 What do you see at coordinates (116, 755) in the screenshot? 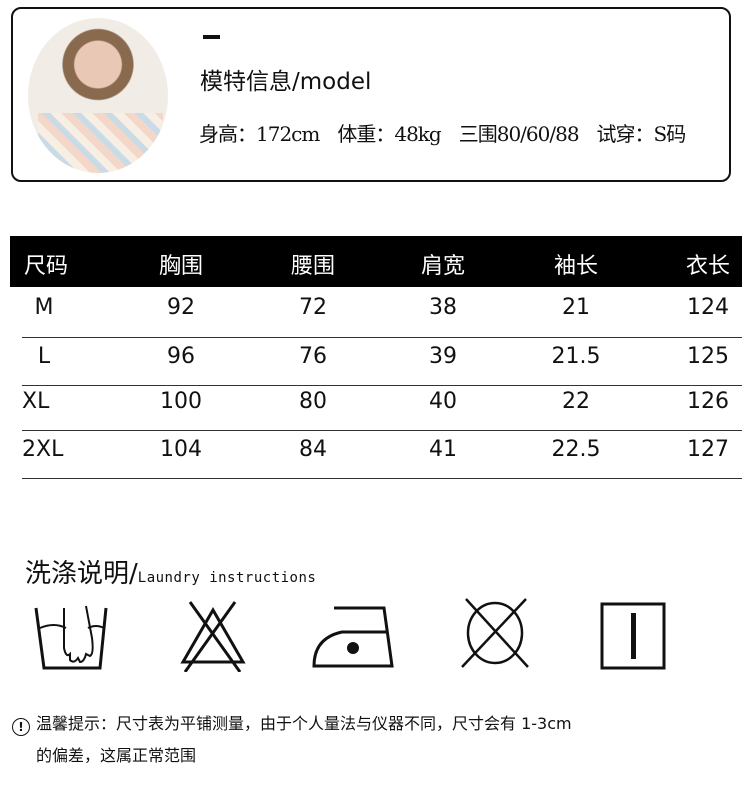
I see `note-line-2: 的偏差，这属正常范围` at bounding box center [116, 755].